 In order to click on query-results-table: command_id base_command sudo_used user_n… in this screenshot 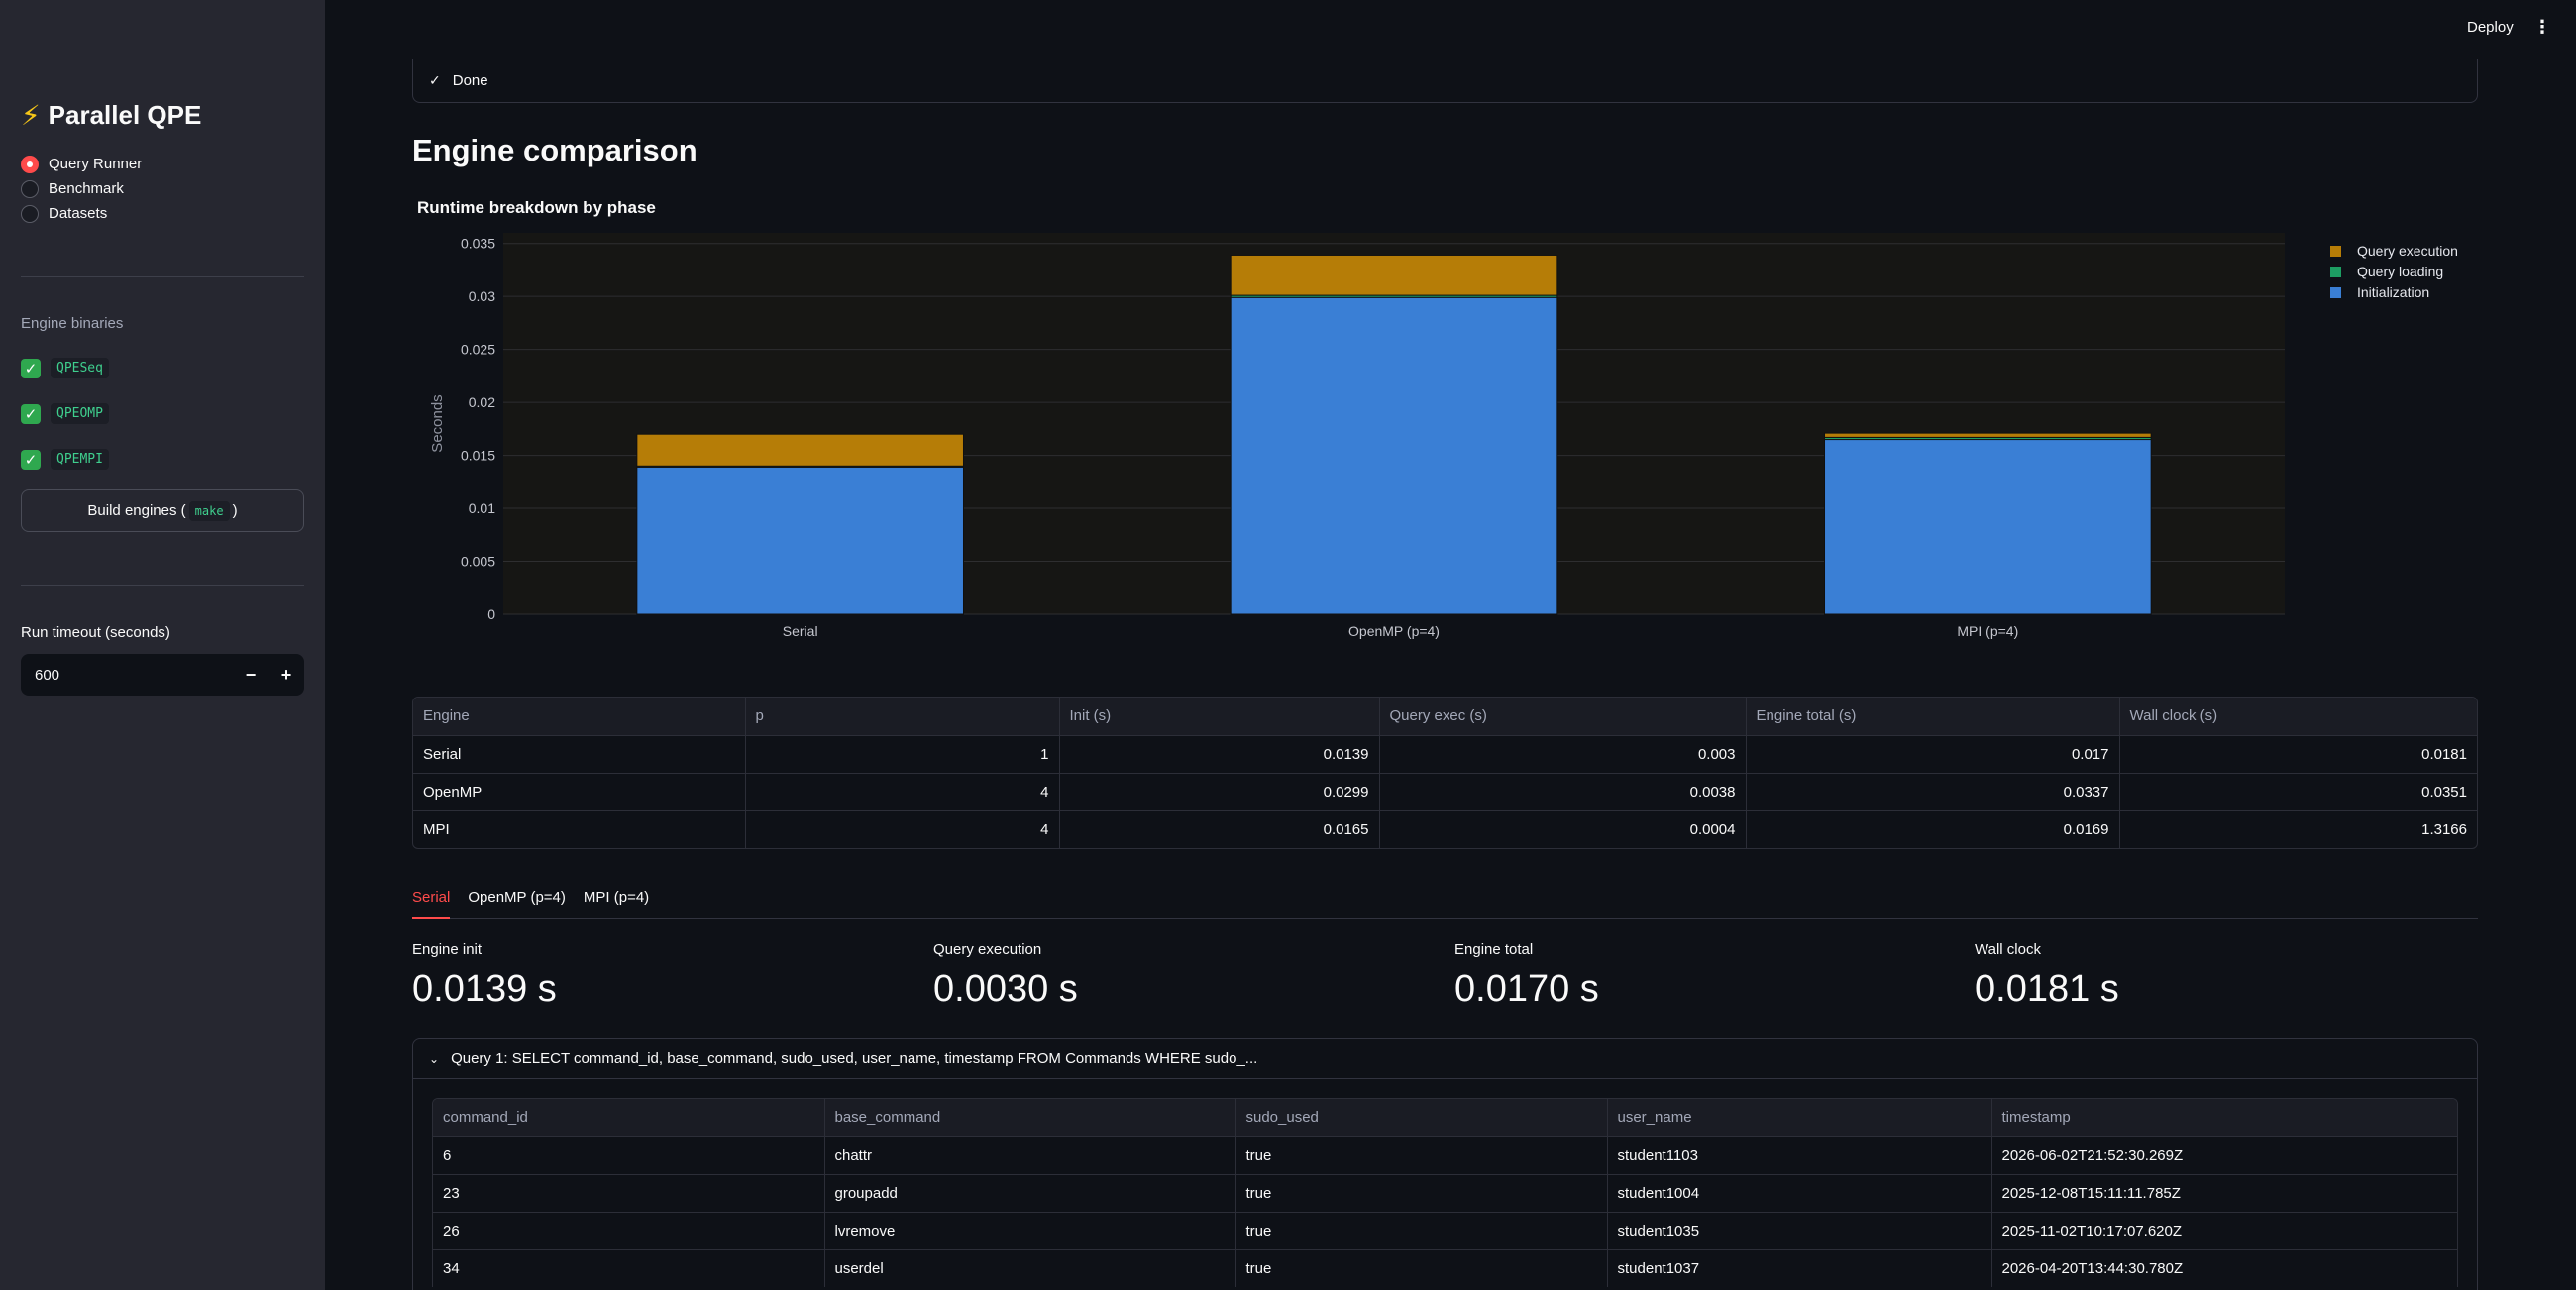, I will do `click(1445, 1192)`.